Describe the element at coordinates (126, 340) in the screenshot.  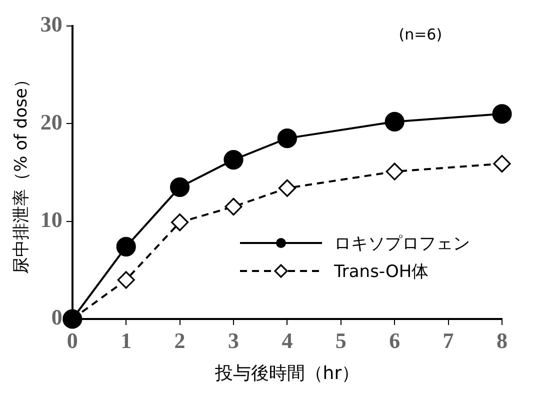
I see `x-tick-label: 1` at that location.